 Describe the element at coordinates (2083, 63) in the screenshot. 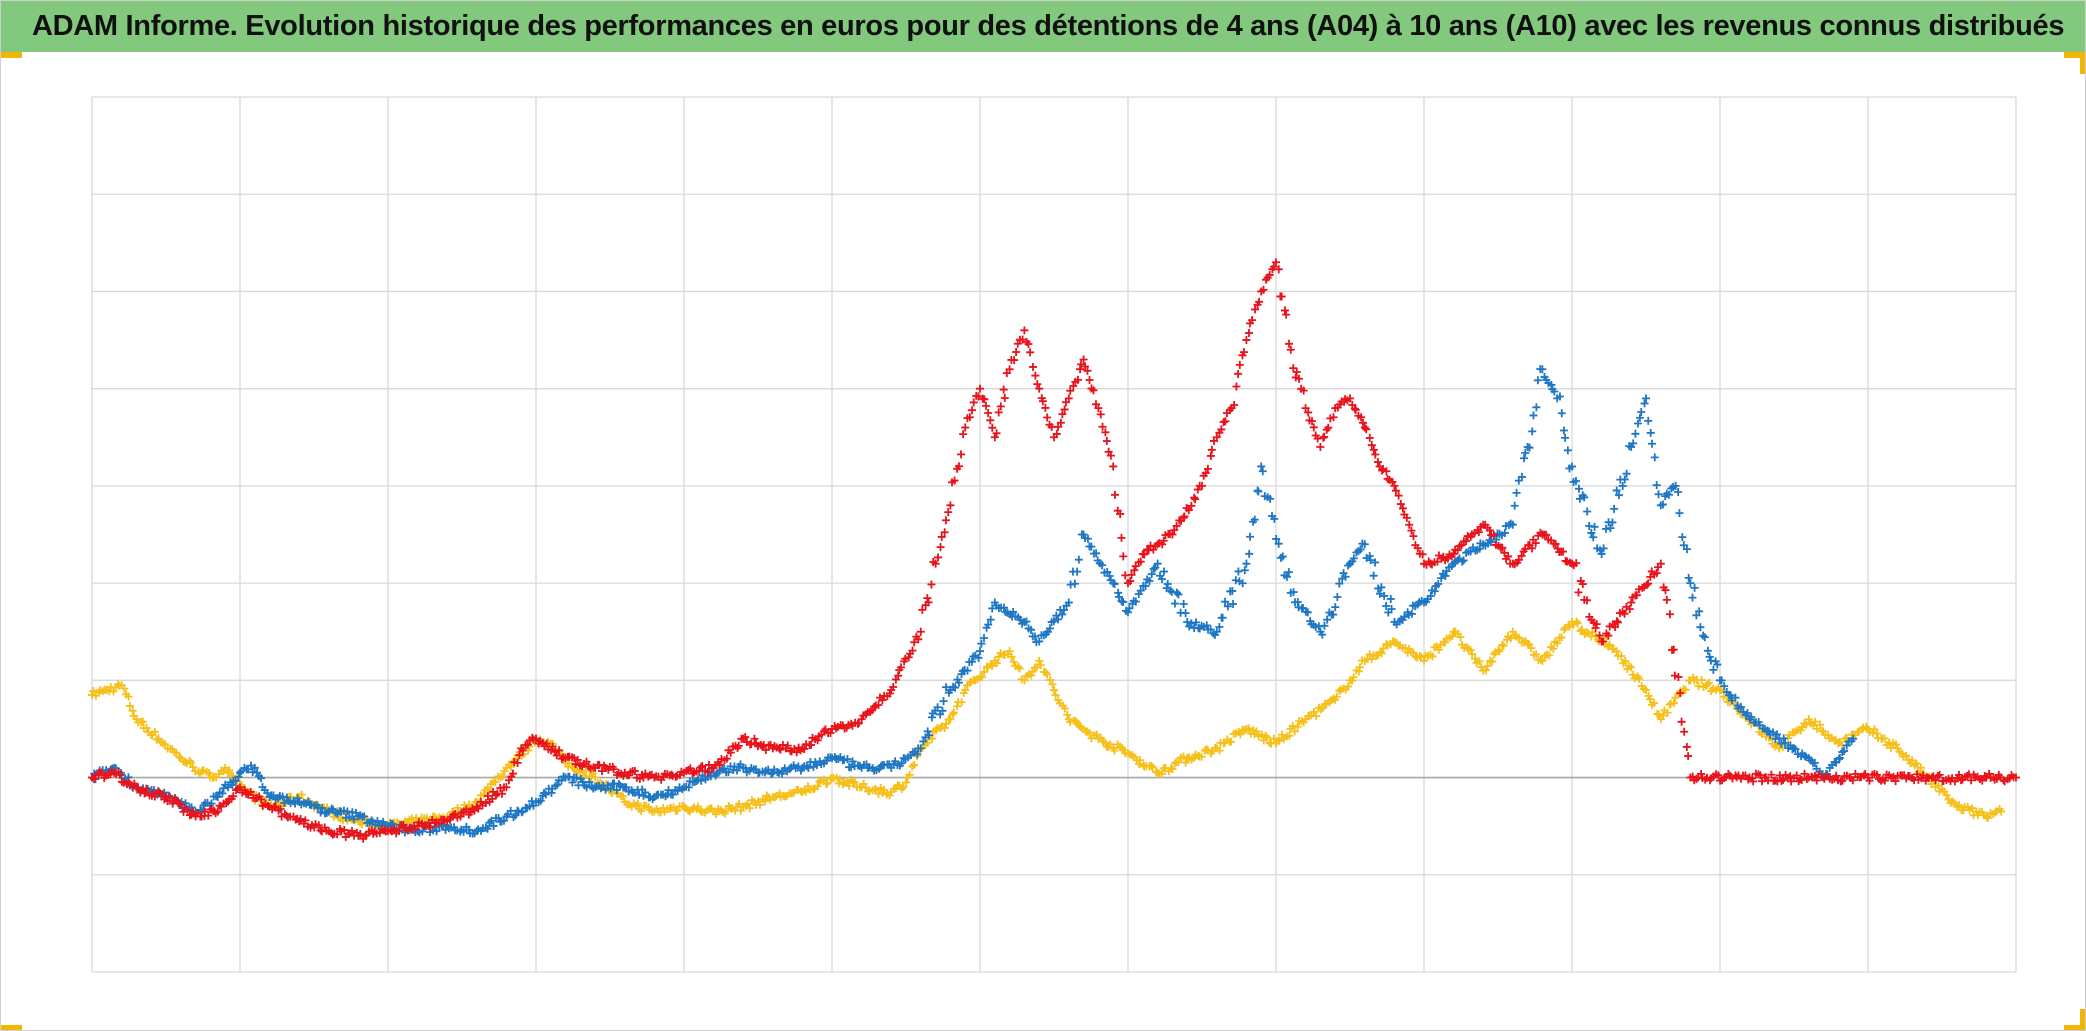

I see `corner-mark-right-edge` at that location.